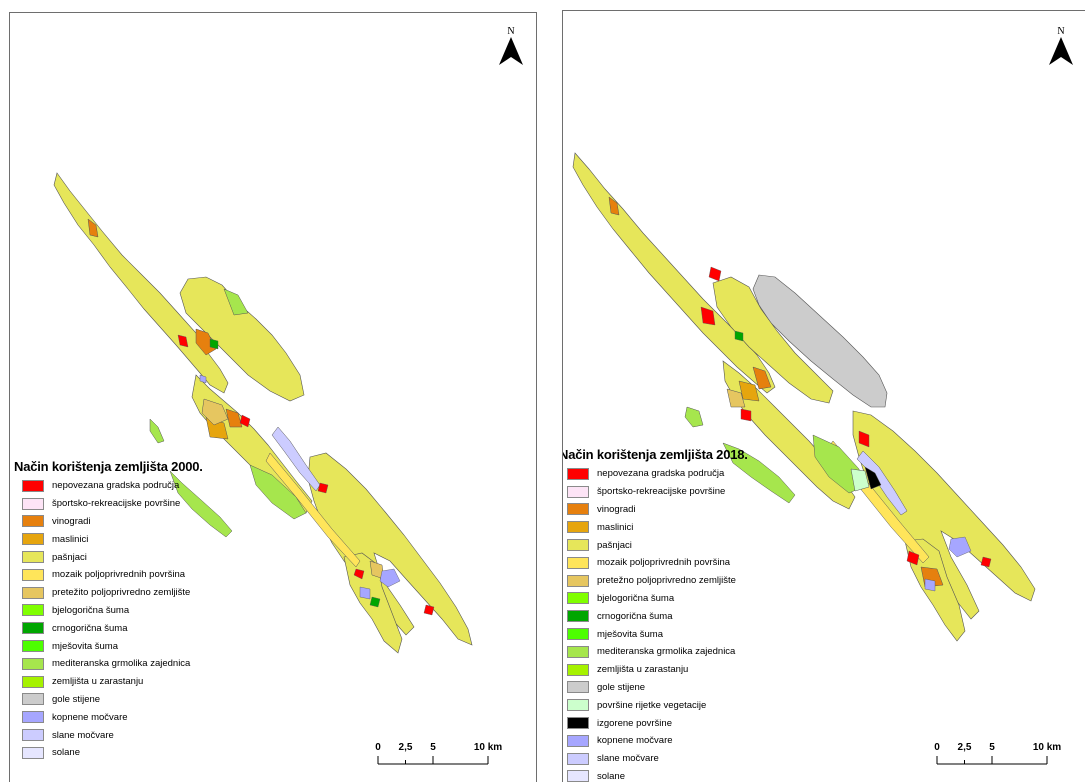 The height and width of the screenshot is (782, 1085). I want to click on legend-item-slane-mocvare: slane močvare, so click(108, 735).